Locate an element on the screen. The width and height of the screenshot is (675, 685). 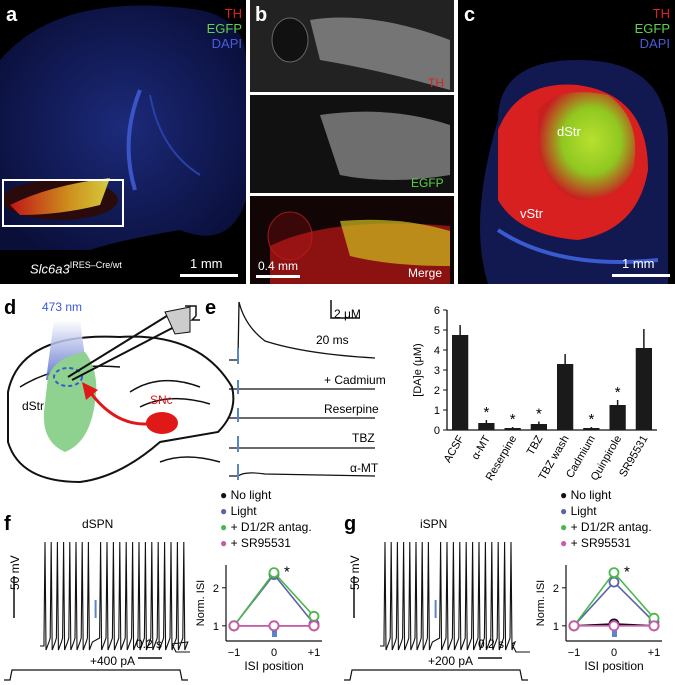
x-tick-label: α-MT is located at coordinates (481, 447).